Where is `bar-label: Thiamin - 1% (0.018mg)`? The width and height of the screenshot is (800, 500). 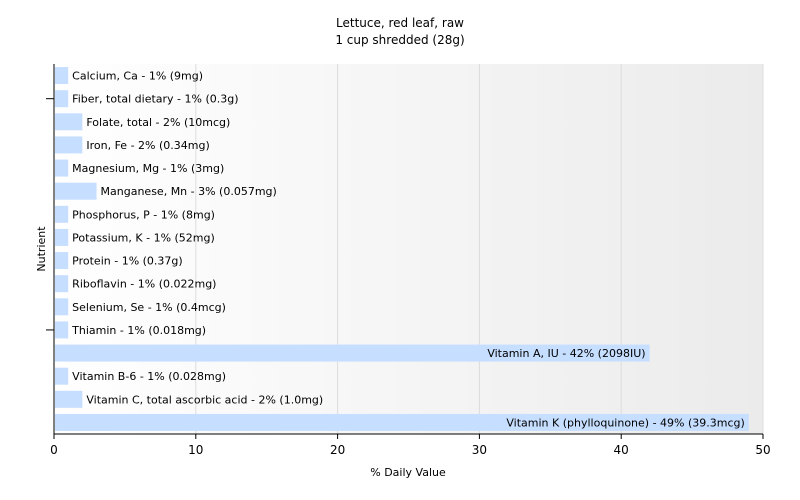
bar-label: Thiamin - 1% (0.018mg) is located at coordinates (138, 330).